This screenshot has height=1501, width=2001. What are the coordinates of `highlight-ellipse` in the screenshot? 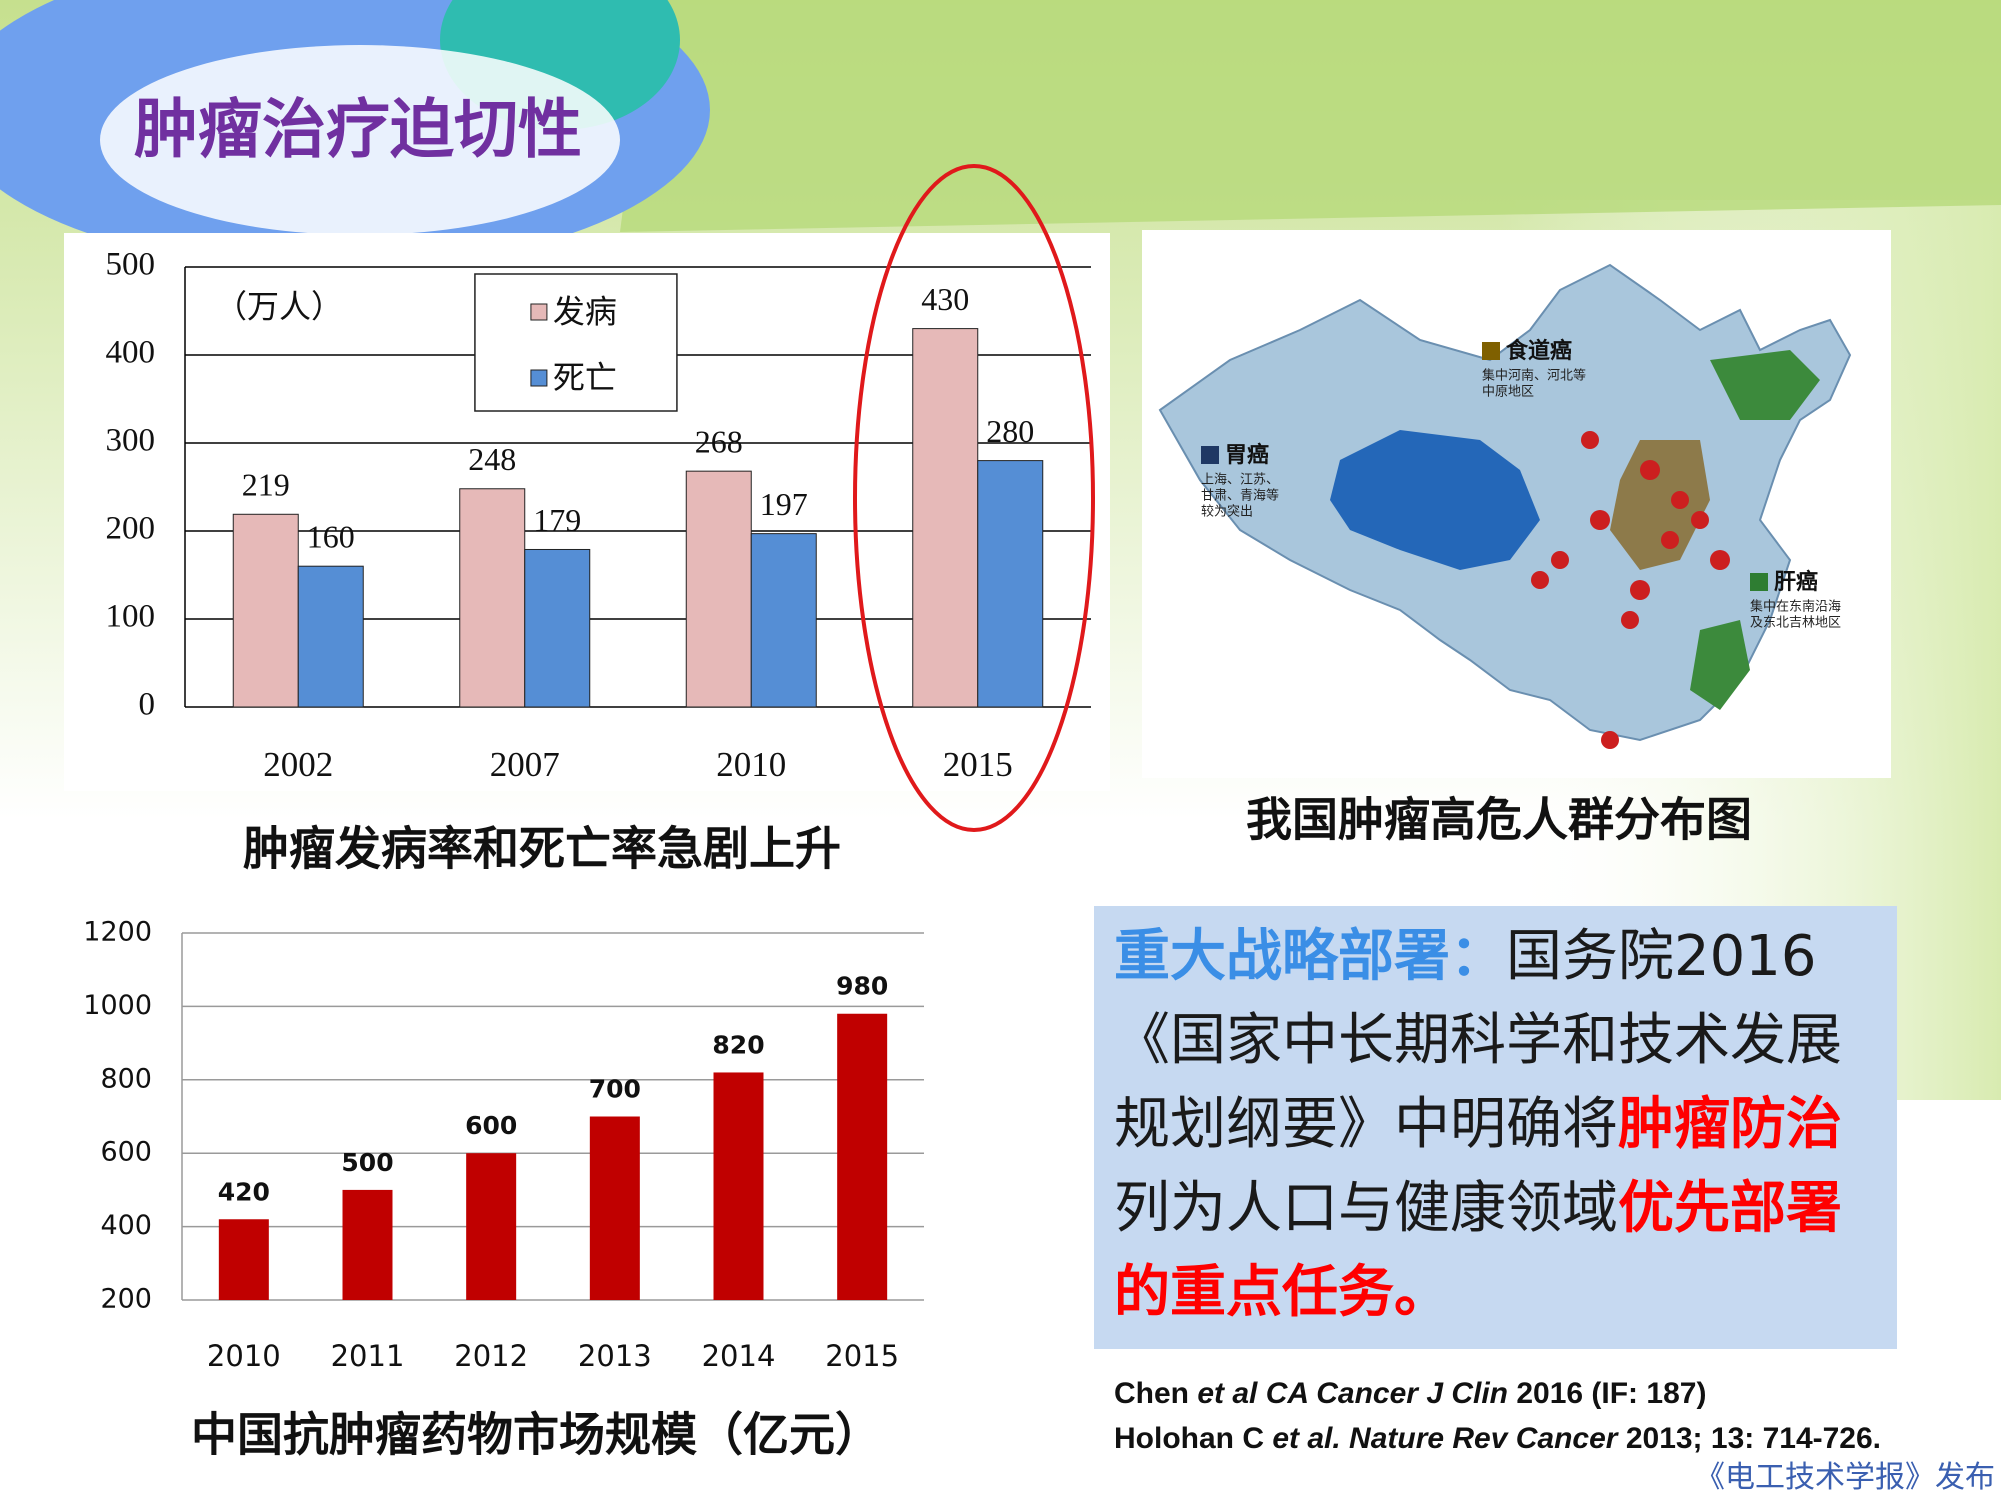 It's located at (974, 498).